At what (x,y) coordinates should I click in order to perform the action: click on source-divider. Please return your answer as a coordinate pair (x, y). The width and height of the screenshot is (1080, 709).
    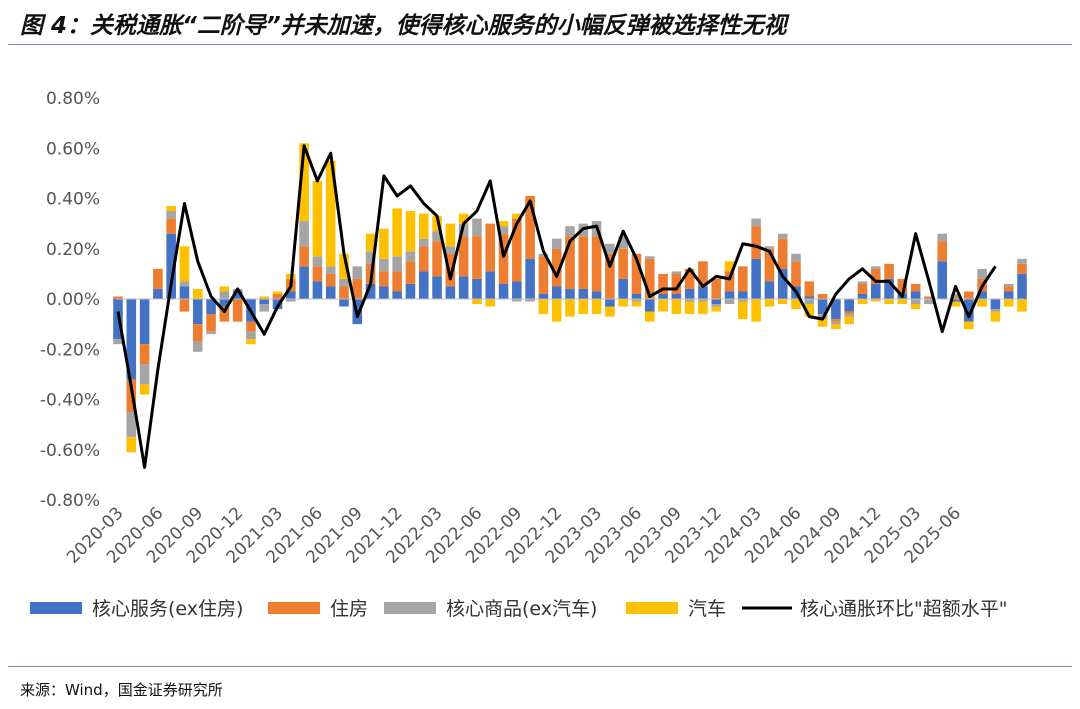
    Looking at the image, I should click on (540, 666).